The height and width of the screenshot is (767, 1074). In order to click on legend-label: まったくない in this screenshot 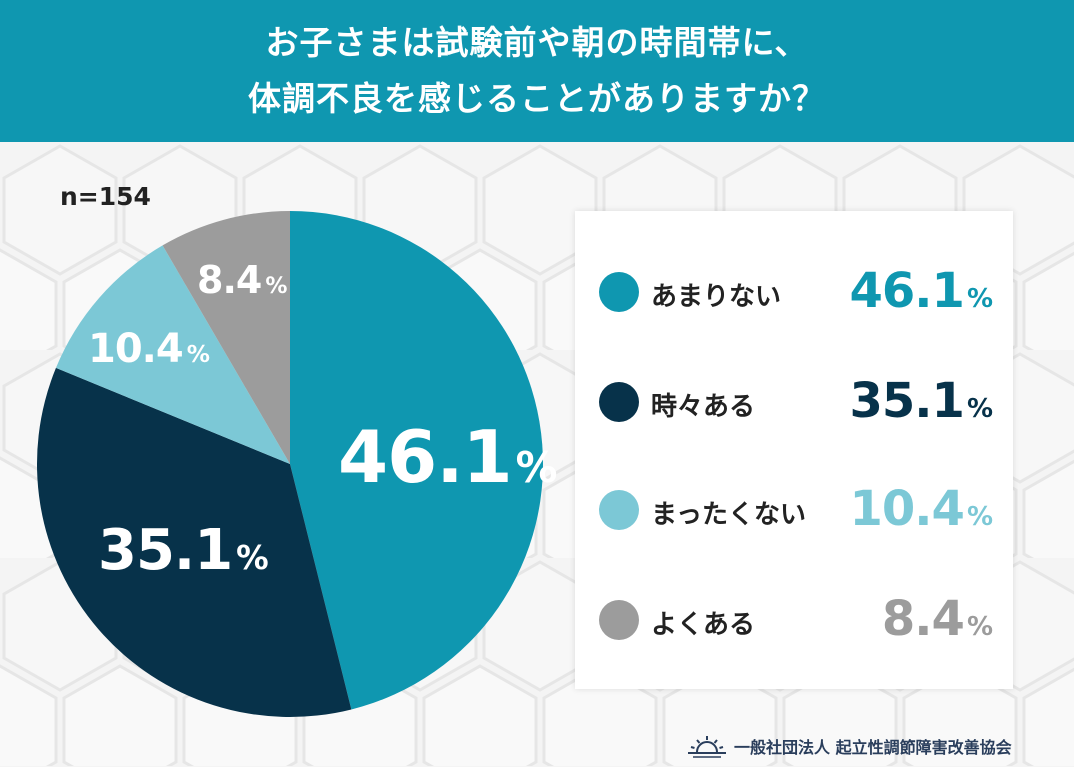, I will do `click(728, 515)`.